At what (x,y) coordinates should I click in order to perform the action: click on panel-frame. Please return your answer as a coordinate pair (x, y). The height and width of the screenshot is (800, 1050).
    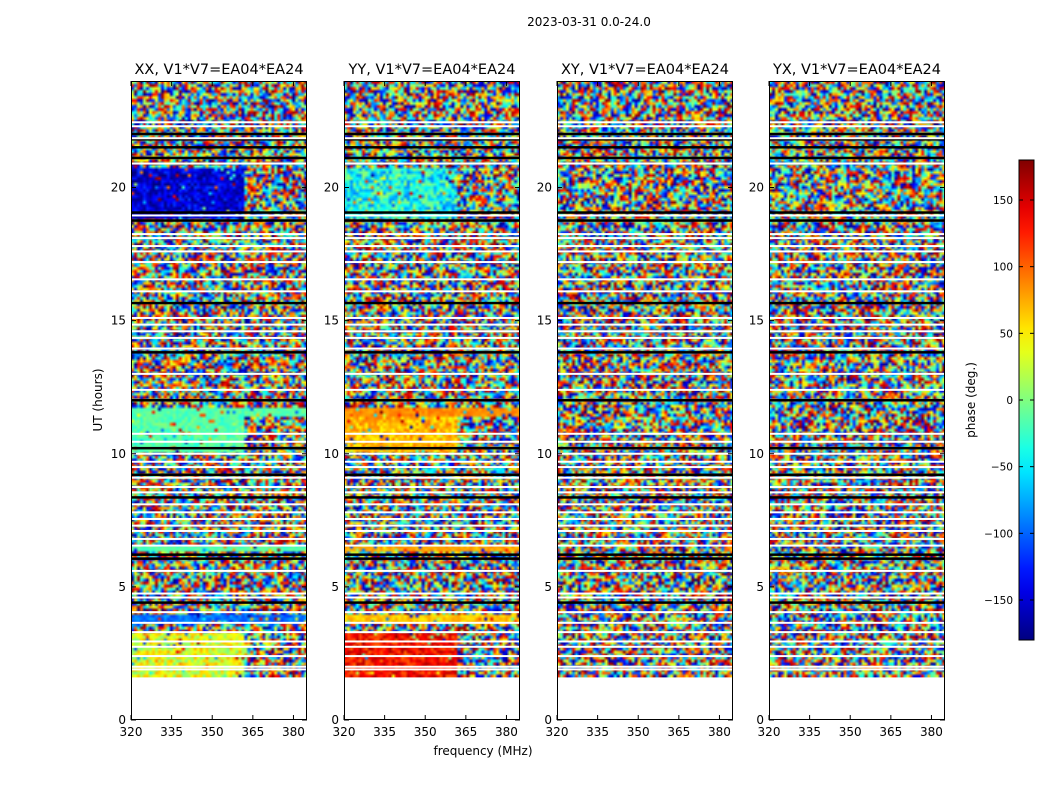
    Looking at the image, I should click on (432, 400).